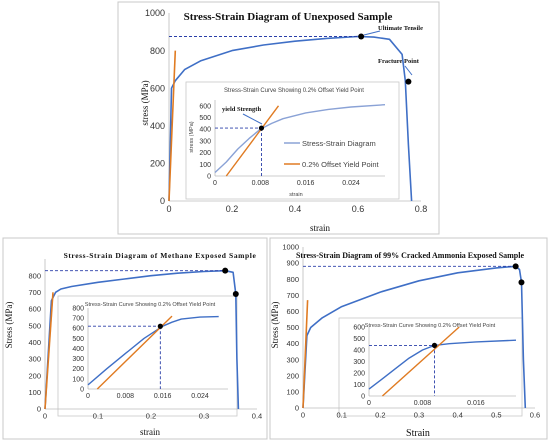  I want to click on inset1-y-tick-label: 800, so click(78, 308).